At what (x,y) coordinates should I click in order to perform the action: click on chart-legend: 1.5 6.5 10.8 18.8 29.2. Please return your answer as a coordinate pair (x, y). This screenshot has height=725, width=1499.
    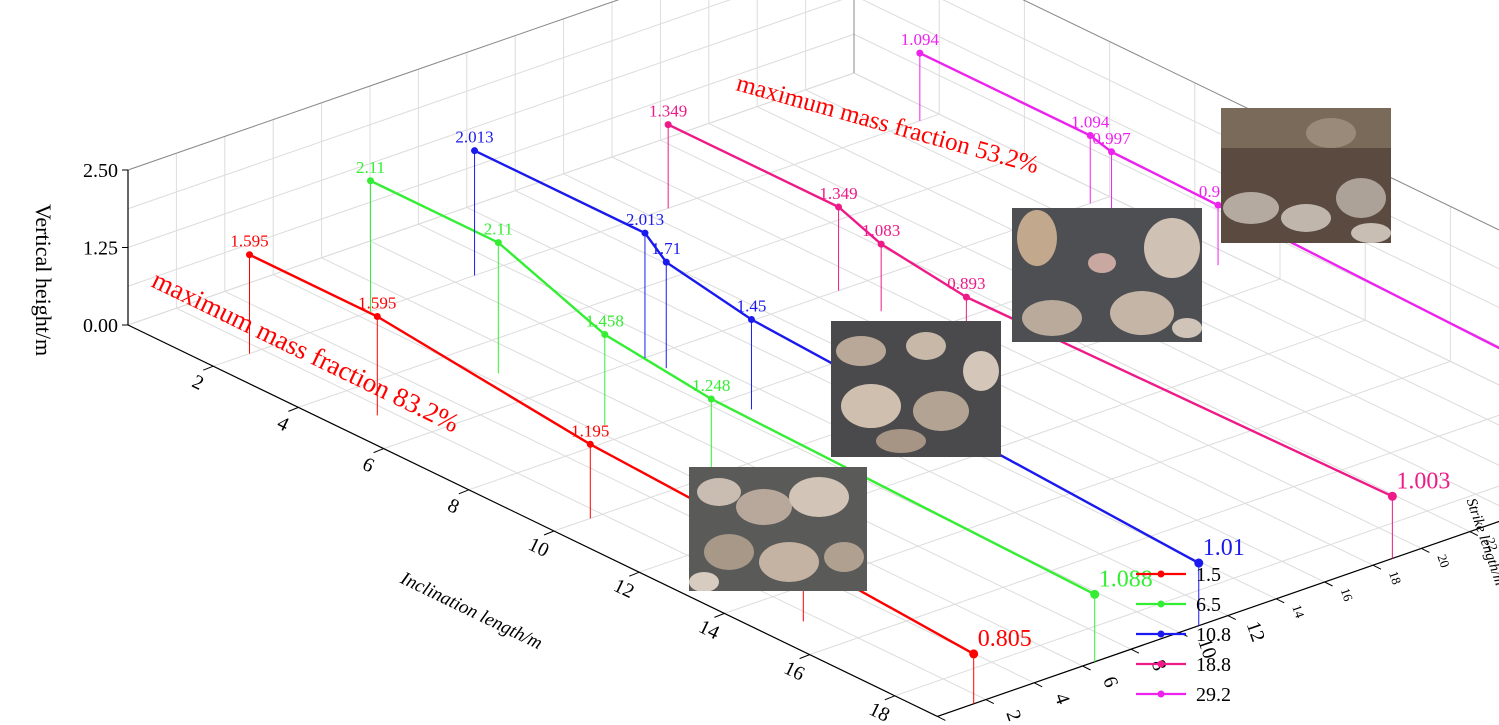
    Looking at the image, I should click on (1183, 635).